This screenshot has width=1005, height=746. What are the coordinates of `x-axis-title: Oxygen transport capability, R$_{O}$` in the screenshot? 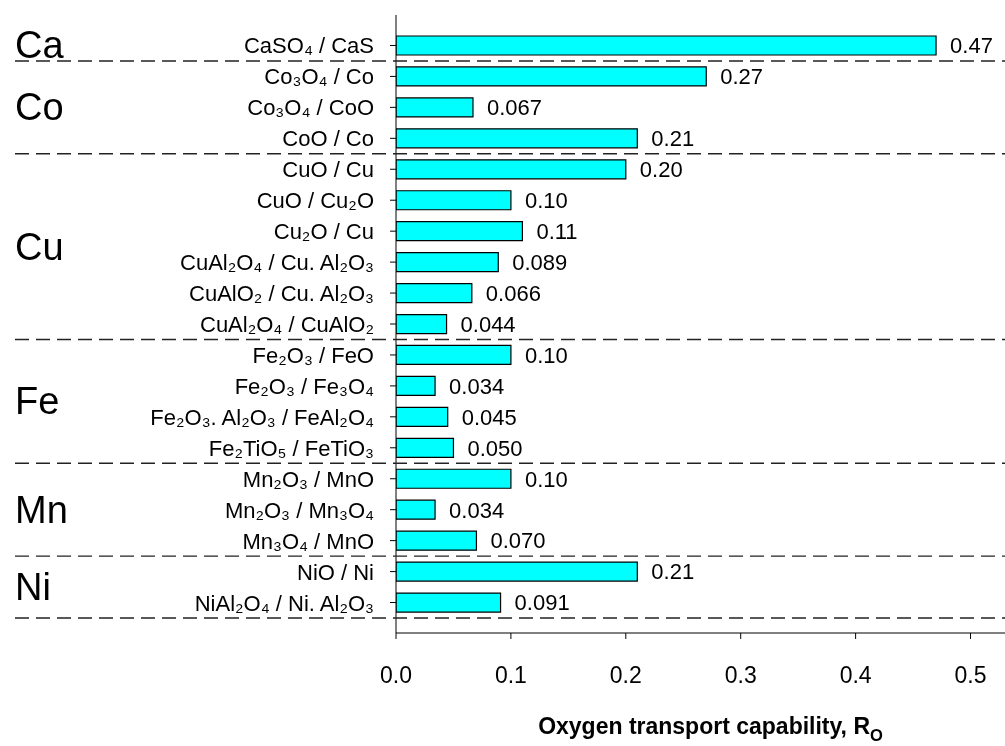 It's located at (710, 729).